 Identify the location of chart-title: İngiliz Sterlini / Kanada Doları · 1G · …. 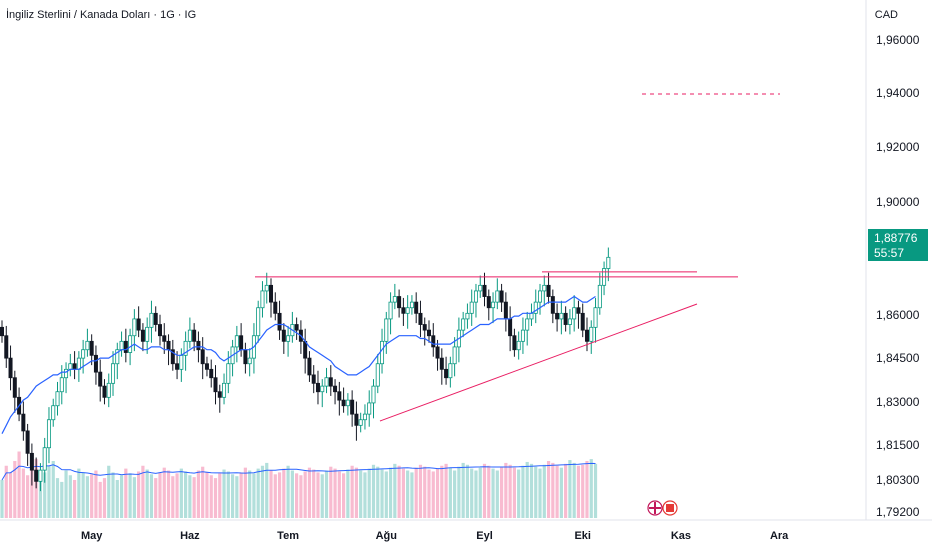
(101, 15).